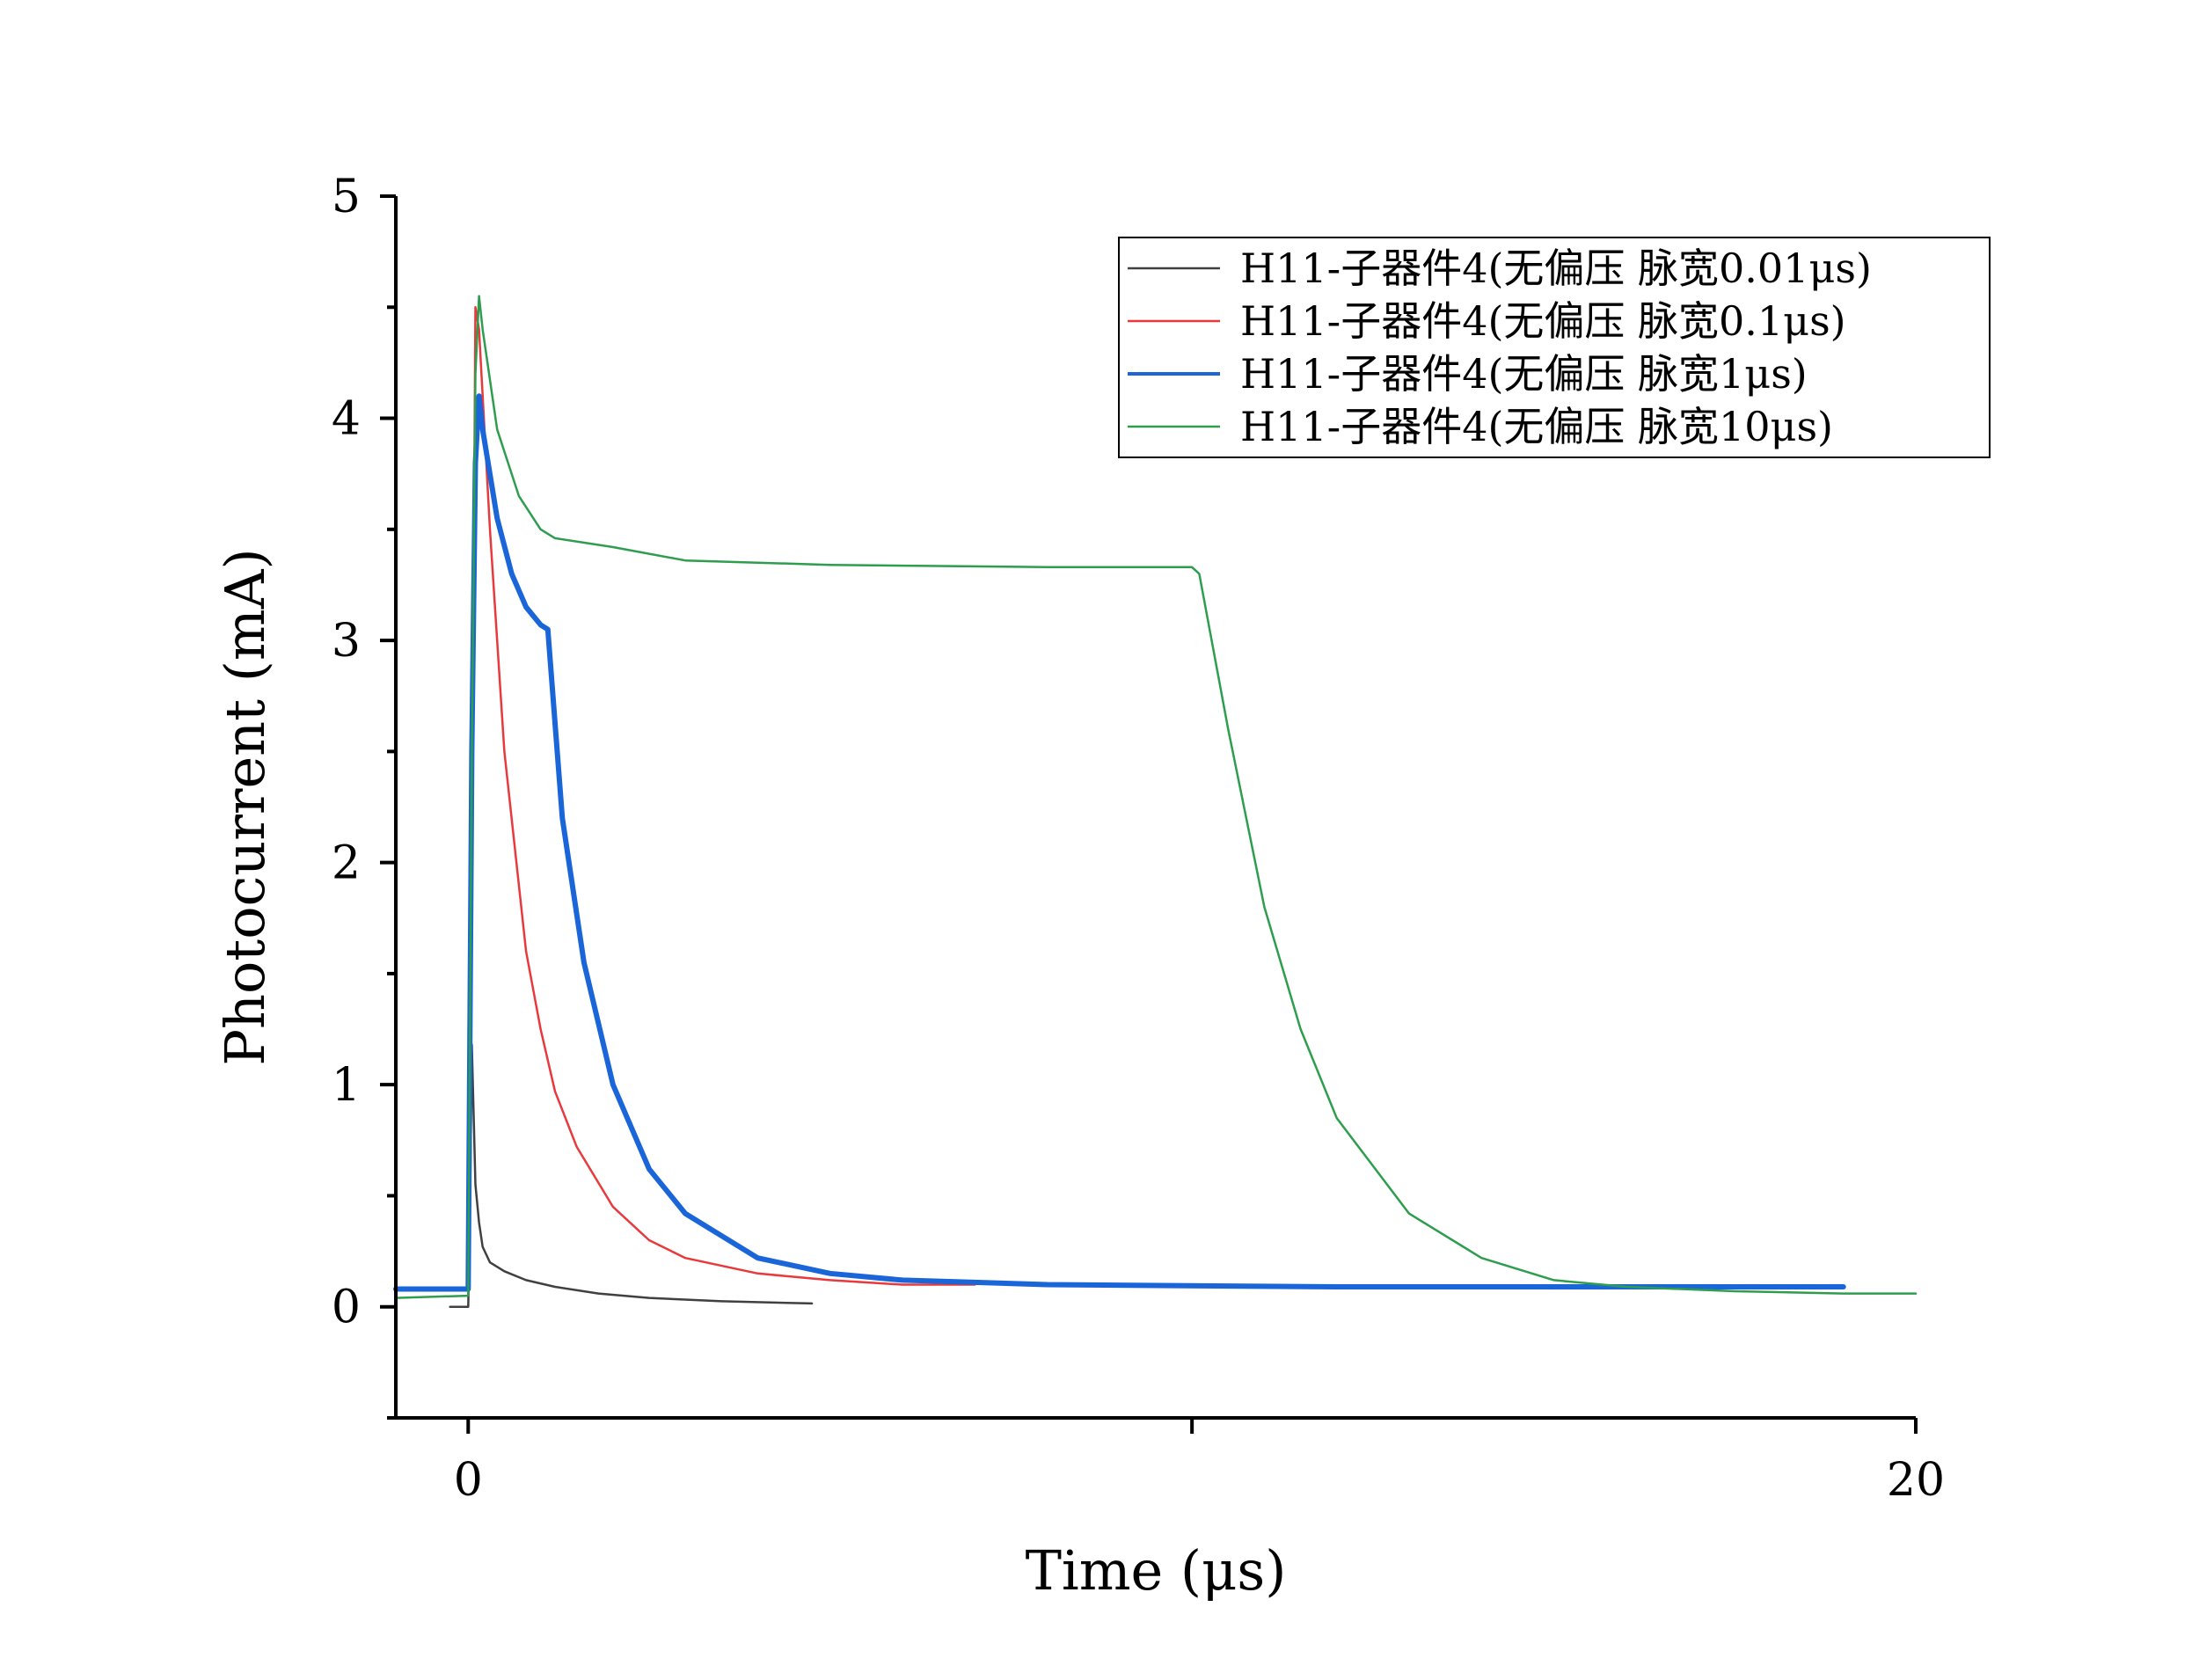  Describe the element at coordinates (1536, 426) in the screenshot. I see `legend-label-4: H11-子器件4(无偏压 脉宽10μs)` at that location.